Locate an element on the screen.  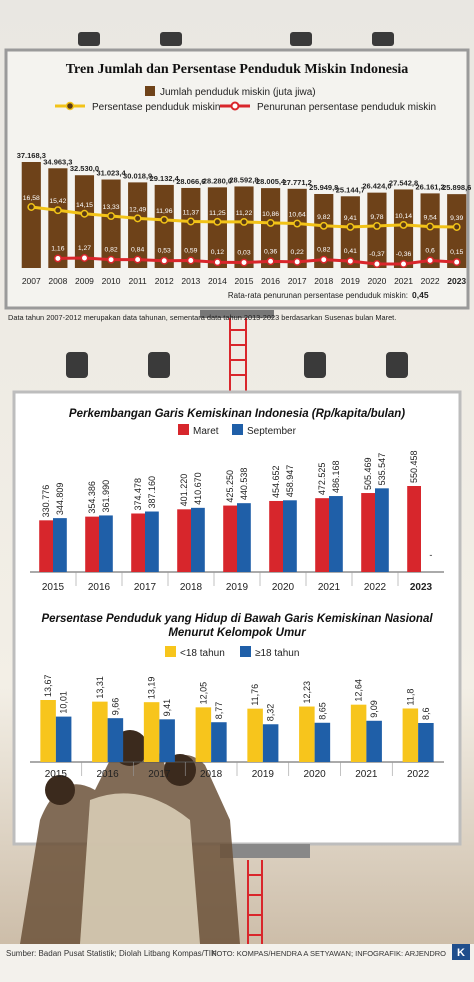
bar-value-label: 486.168 is located at coordinates (336, 476).